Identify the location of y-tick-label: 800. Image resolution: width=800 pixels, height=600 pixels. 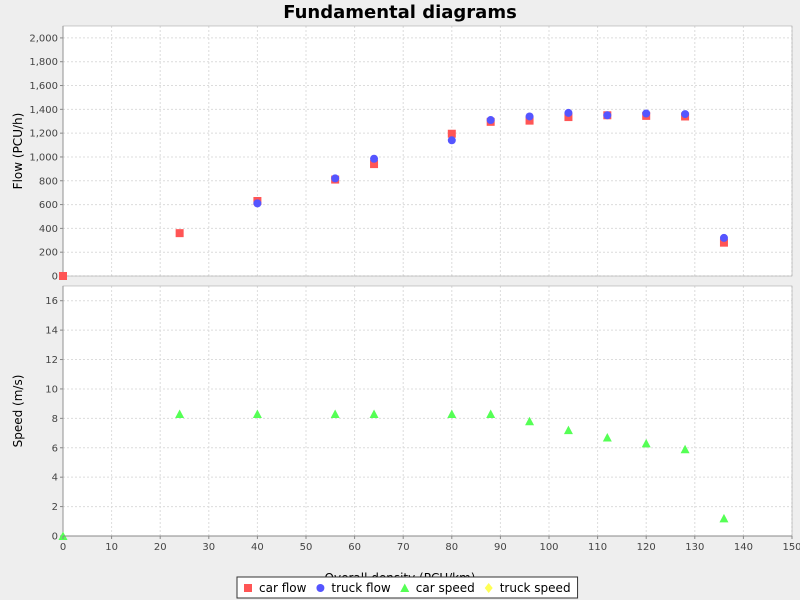
(48, 181).